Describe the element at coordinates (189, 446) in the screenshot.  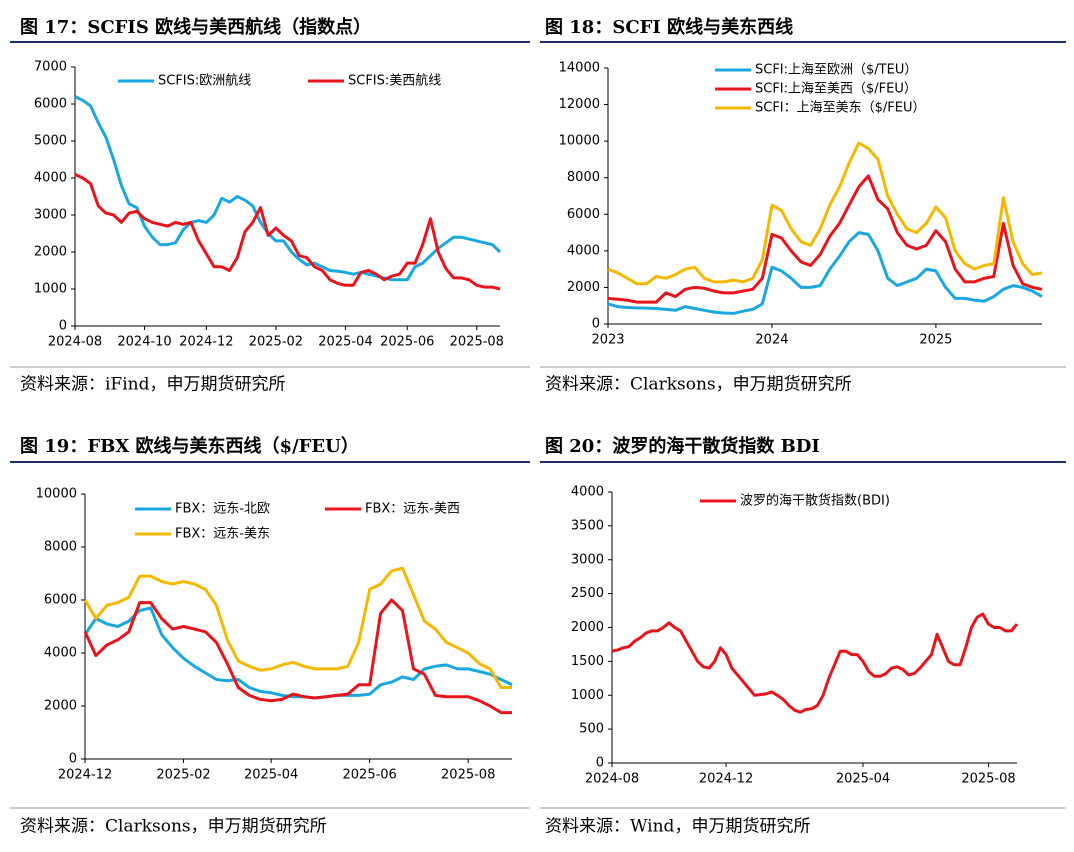
I see `figure-title: 图 19：FBX 欧线与美东西线（$/FEU）` at that location.